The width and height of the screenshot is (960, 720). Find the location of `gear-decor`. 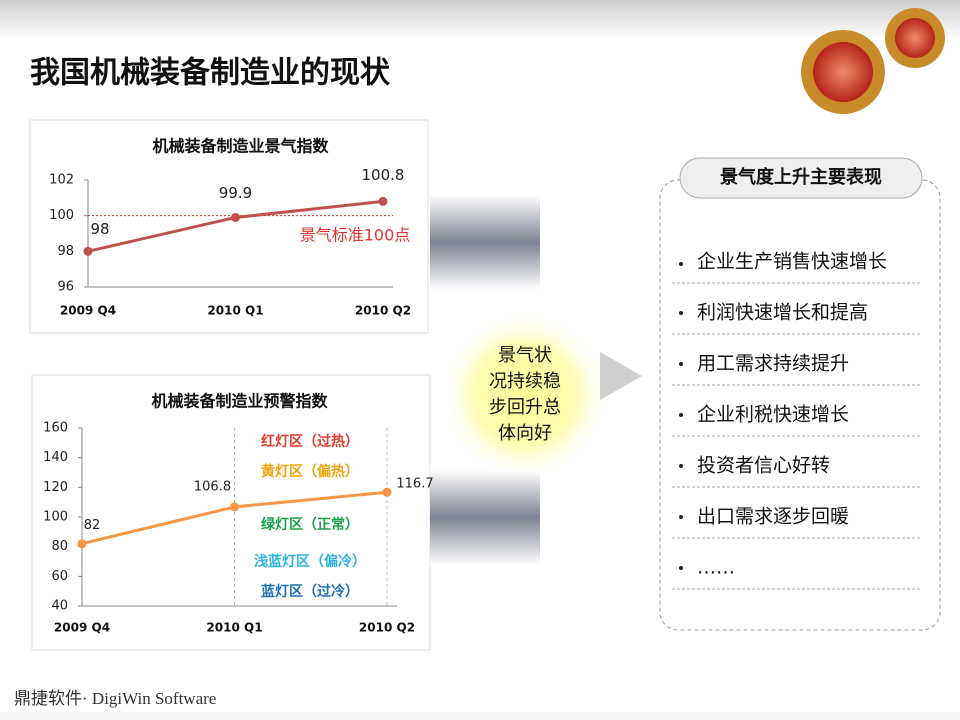

gear-decor is located at coordinates (873, 61).